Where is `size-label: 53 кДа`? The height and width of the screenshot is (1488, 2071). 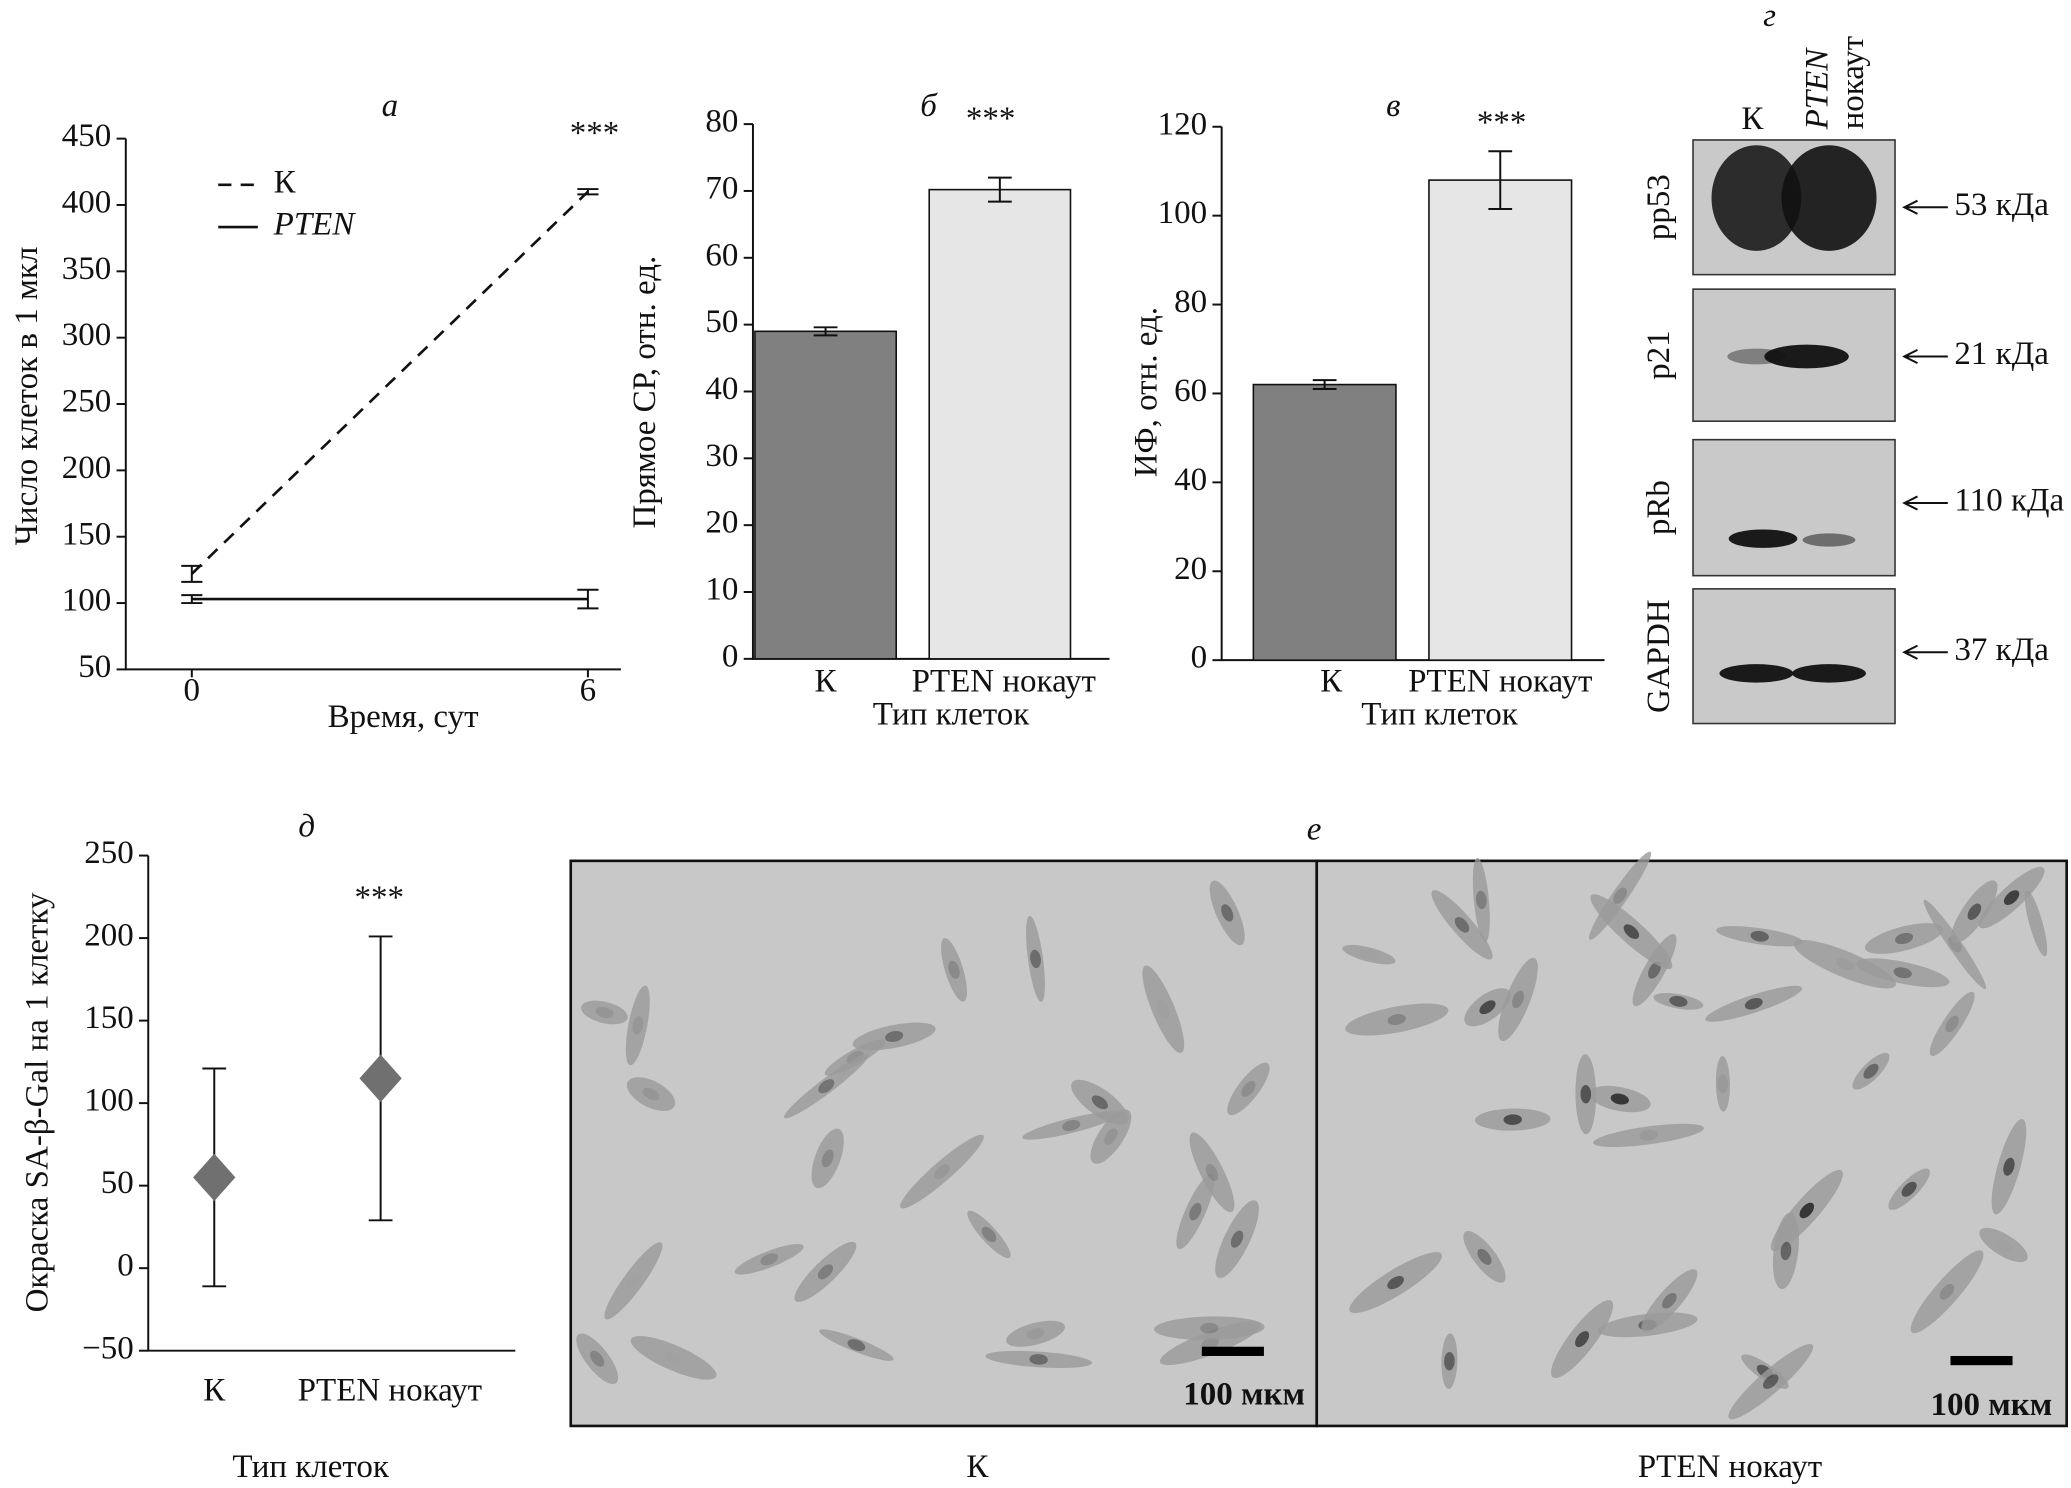
size-label: 53 кДа is located at coordinates (2001, 205).